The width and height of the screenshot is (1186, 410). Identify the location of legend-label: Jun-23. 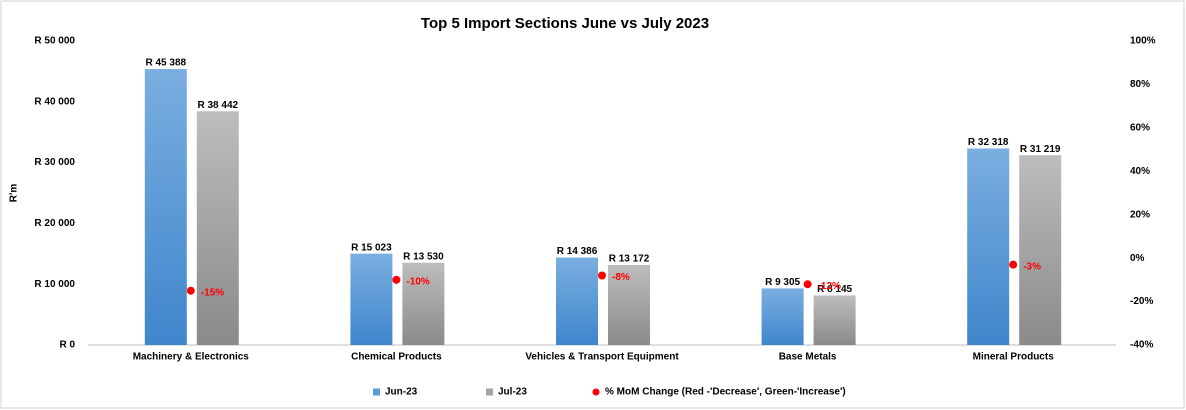
(401, 392).